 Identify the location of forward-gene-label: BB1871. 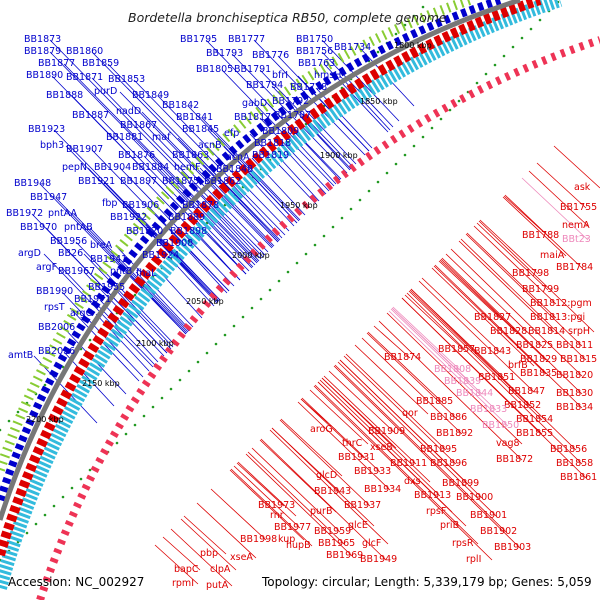
(84, 77).